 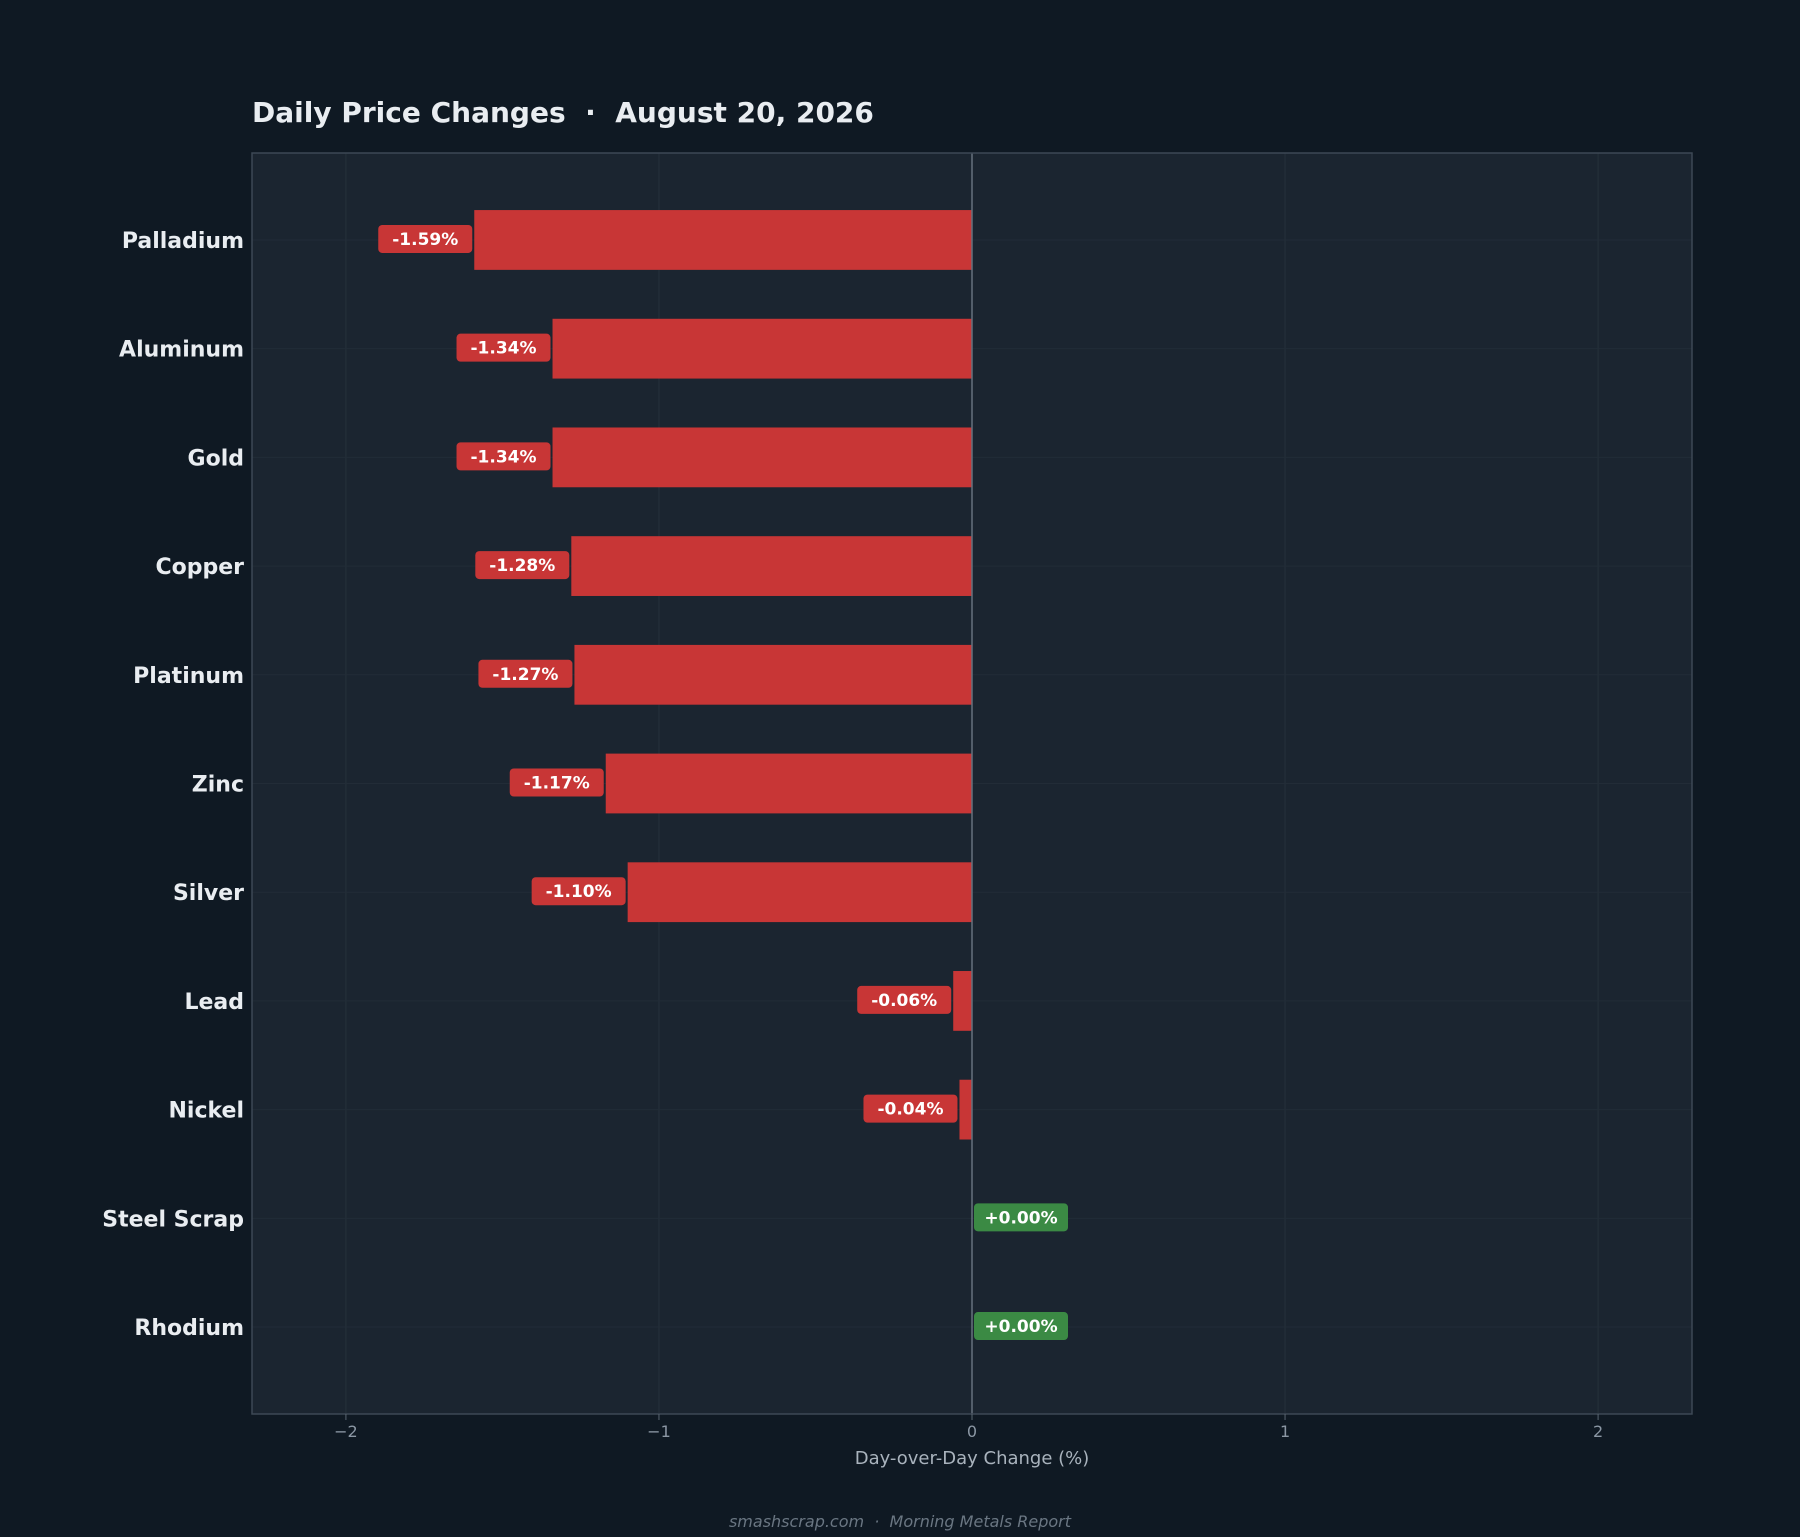 What do you see at coordinates (972, 1458) in the screenshot?
I see `x-axis-title: Day-over-Day Change (%)` at bounding box center [972, 1458].